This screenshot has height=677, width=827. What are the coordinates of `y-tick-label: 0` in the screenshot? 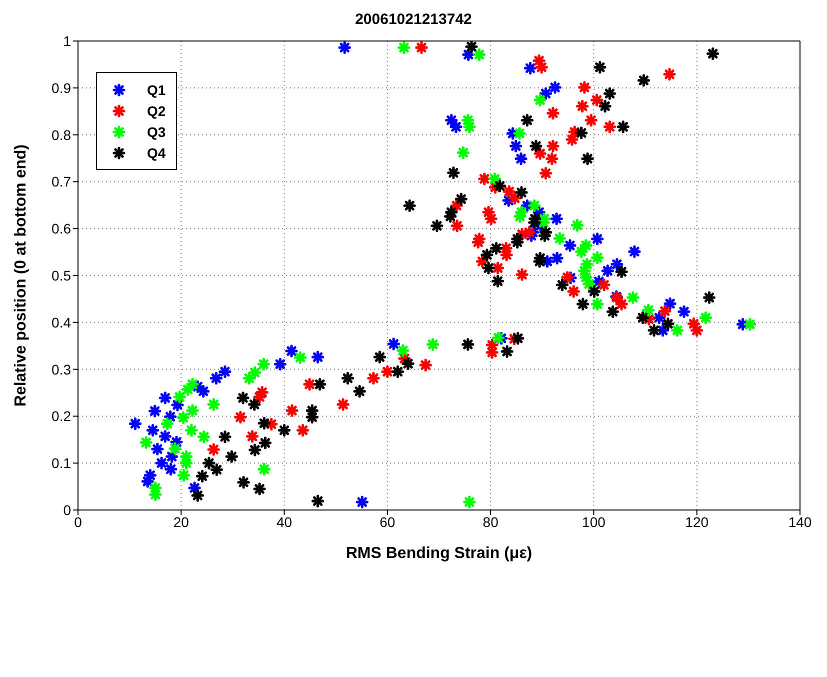 It's located at (67, 510).